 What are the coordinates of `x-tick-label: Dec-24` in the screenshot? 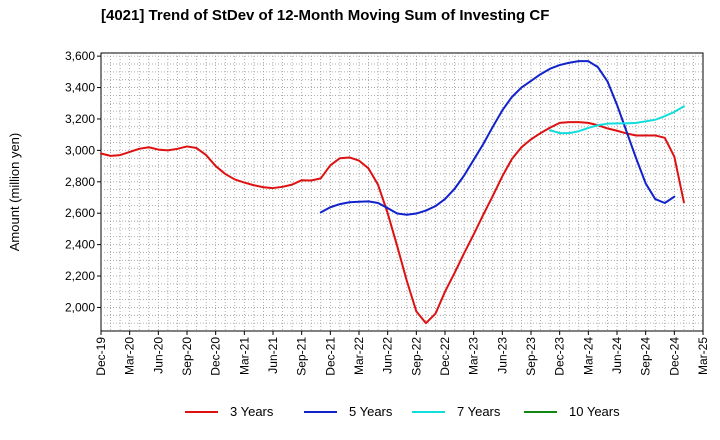 It's located at (674, 356).